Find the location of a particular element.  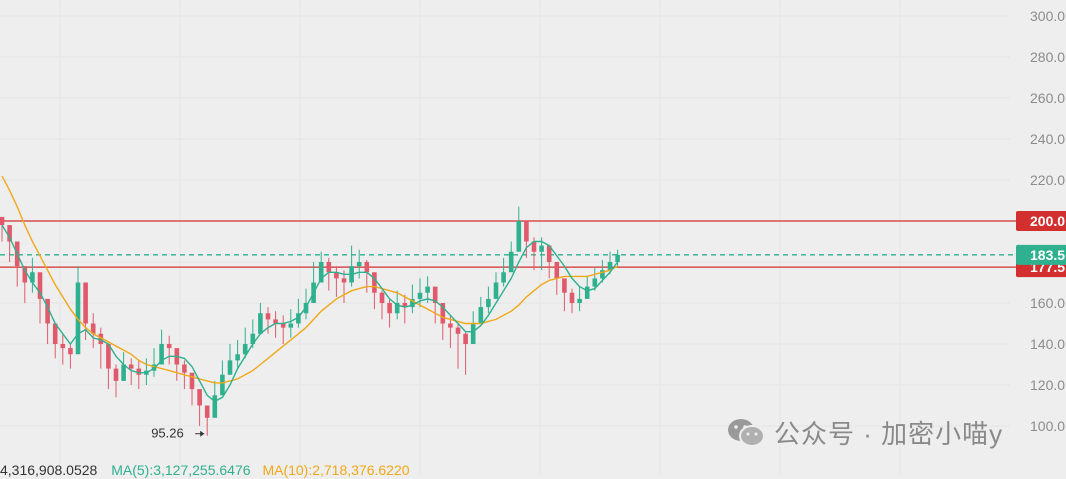

price-tag-label: 200.0 is located at coordinates (1047, 221).